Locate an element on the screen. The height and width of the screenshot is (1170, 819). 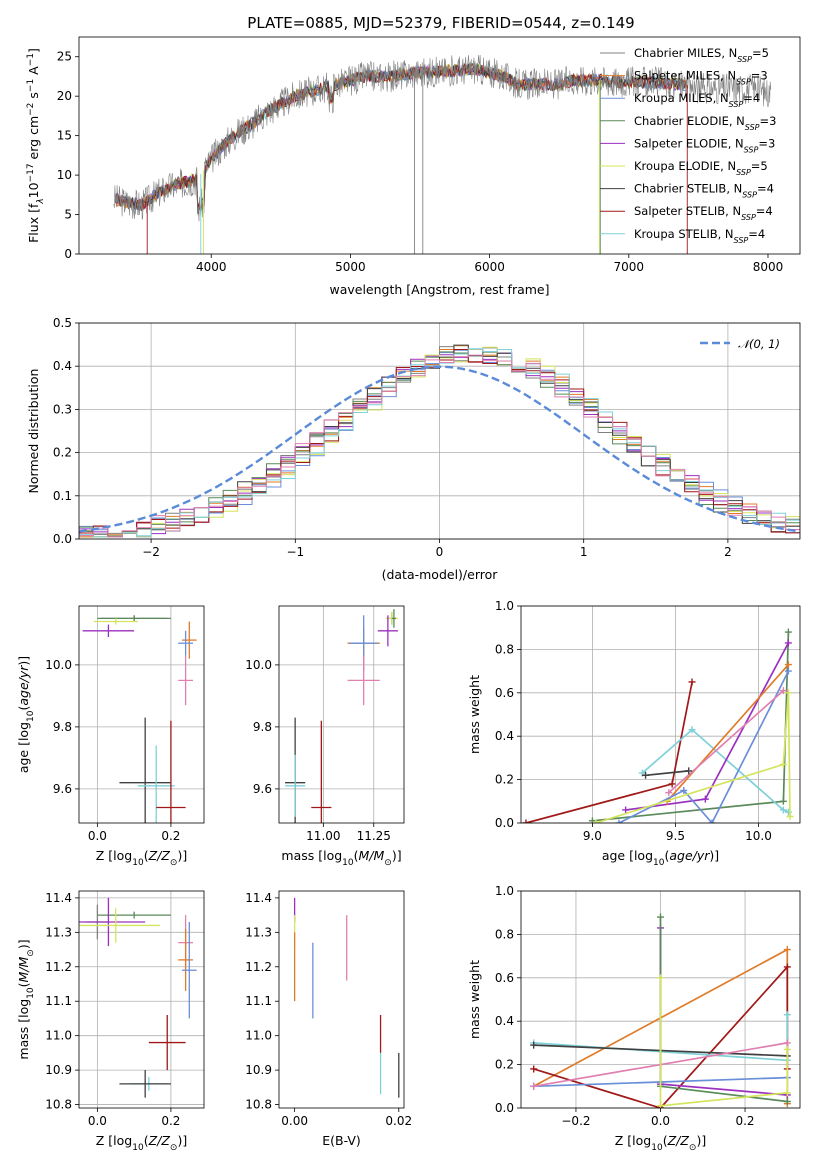
legend-entry: Kroupa MILES, NSSP=4 is located at coordinates (697, 100).